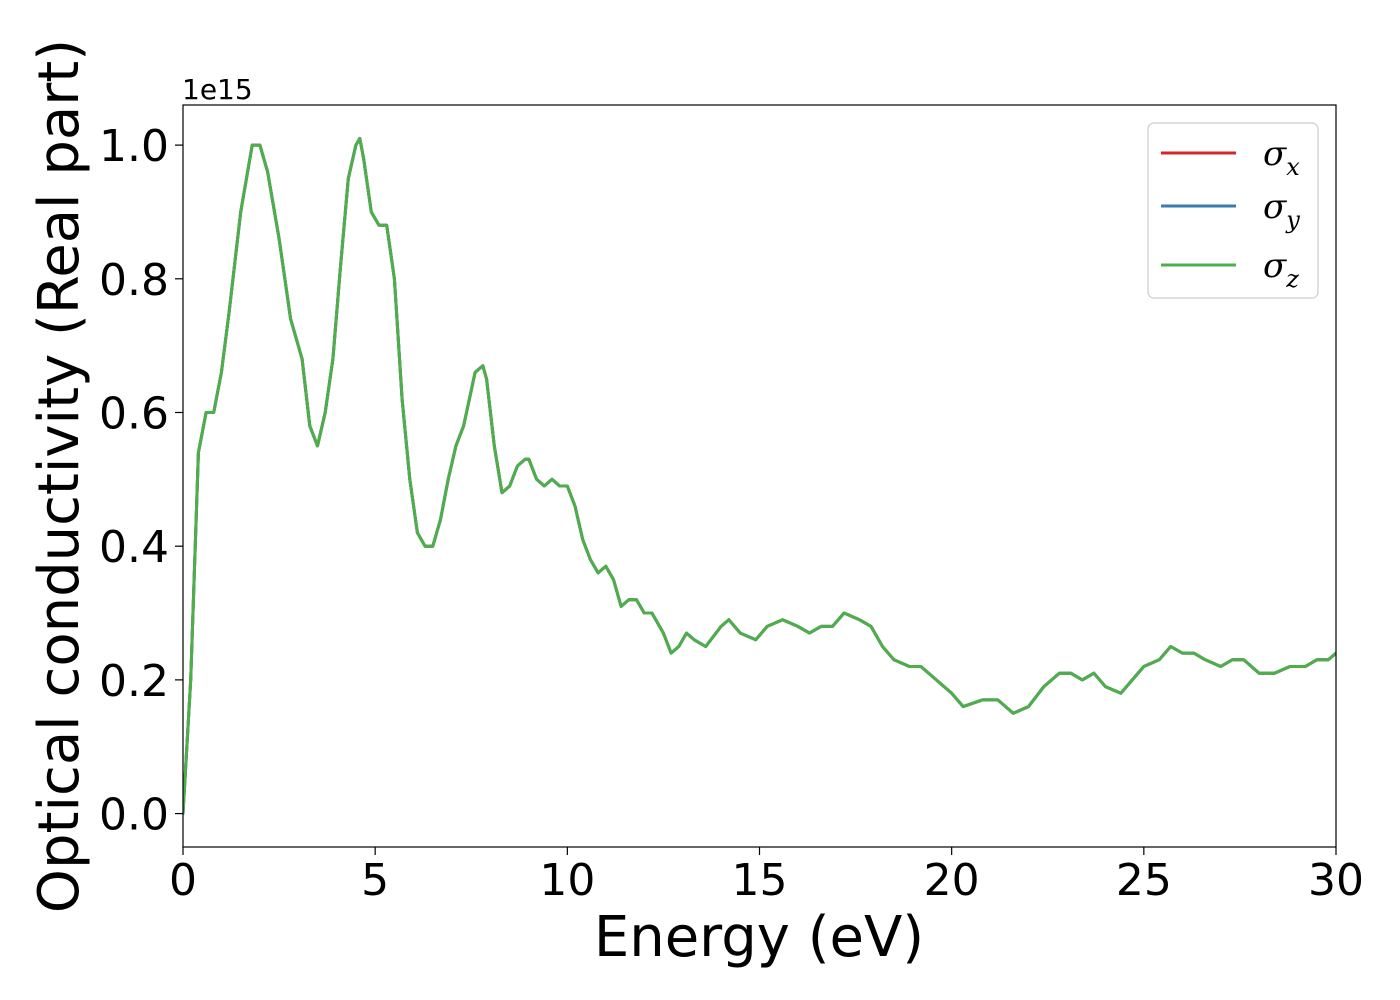  What do you see at coordinates (952, 880) in the screenshot?
I see `x-tick-label: 20` at bounding box center [952, 880].